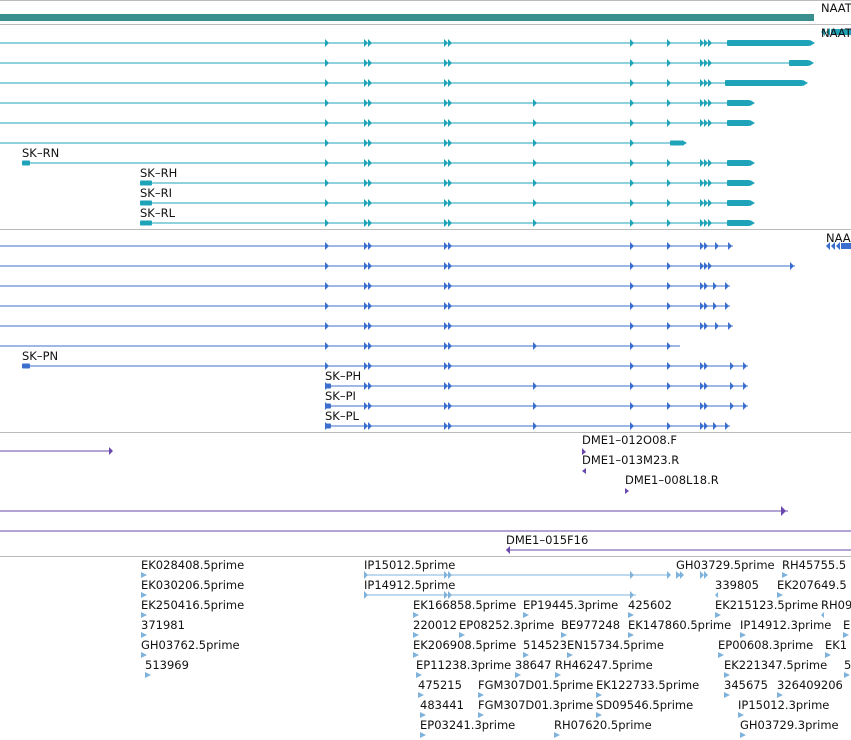 Image resolution: width=851 pixels, height=740 pixels. What do you see at coordinates (409, 565) in the screenshot?
I see `est-label: IP15012.5prime` at bounding box center [409, 565].